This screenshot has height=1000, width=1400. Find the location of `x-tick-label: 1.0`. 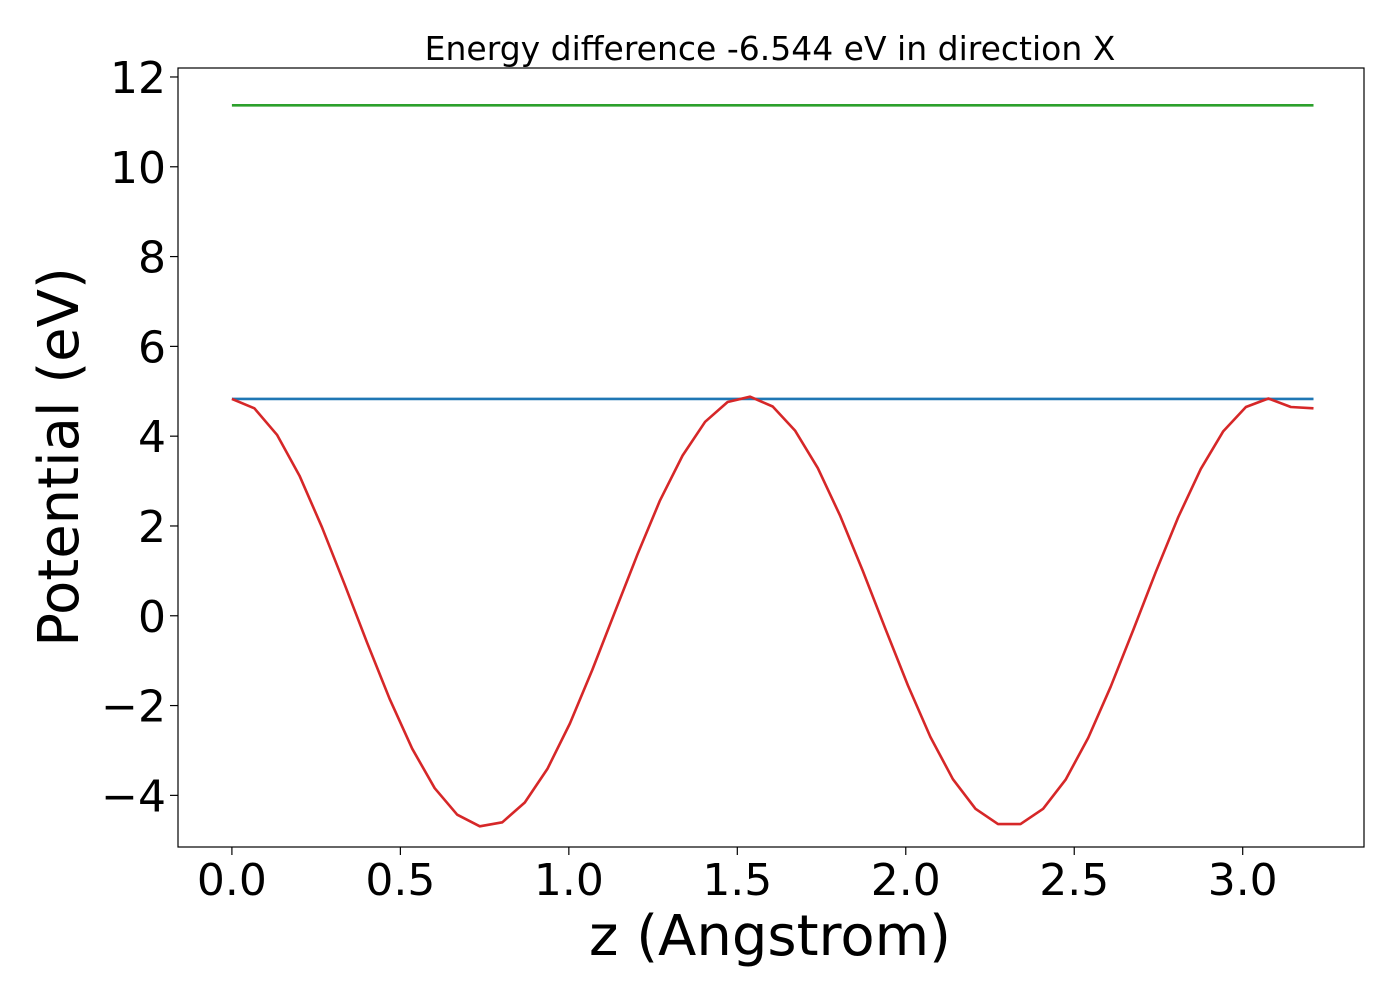

x-tick-label: 1.0 is located at coordinates (569, 880).